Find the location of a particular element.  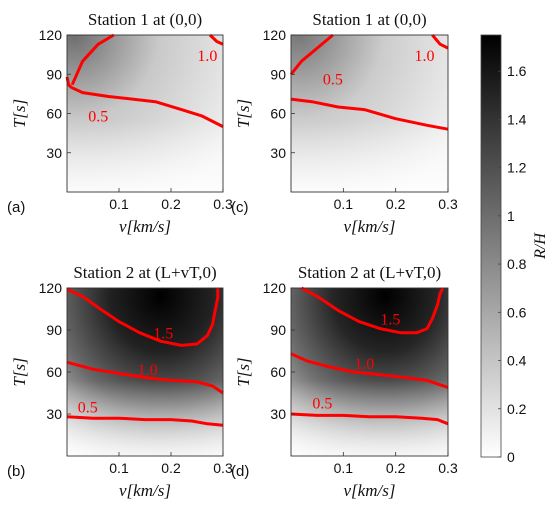

colorbar-gradient is located at coordinates (491, 246).